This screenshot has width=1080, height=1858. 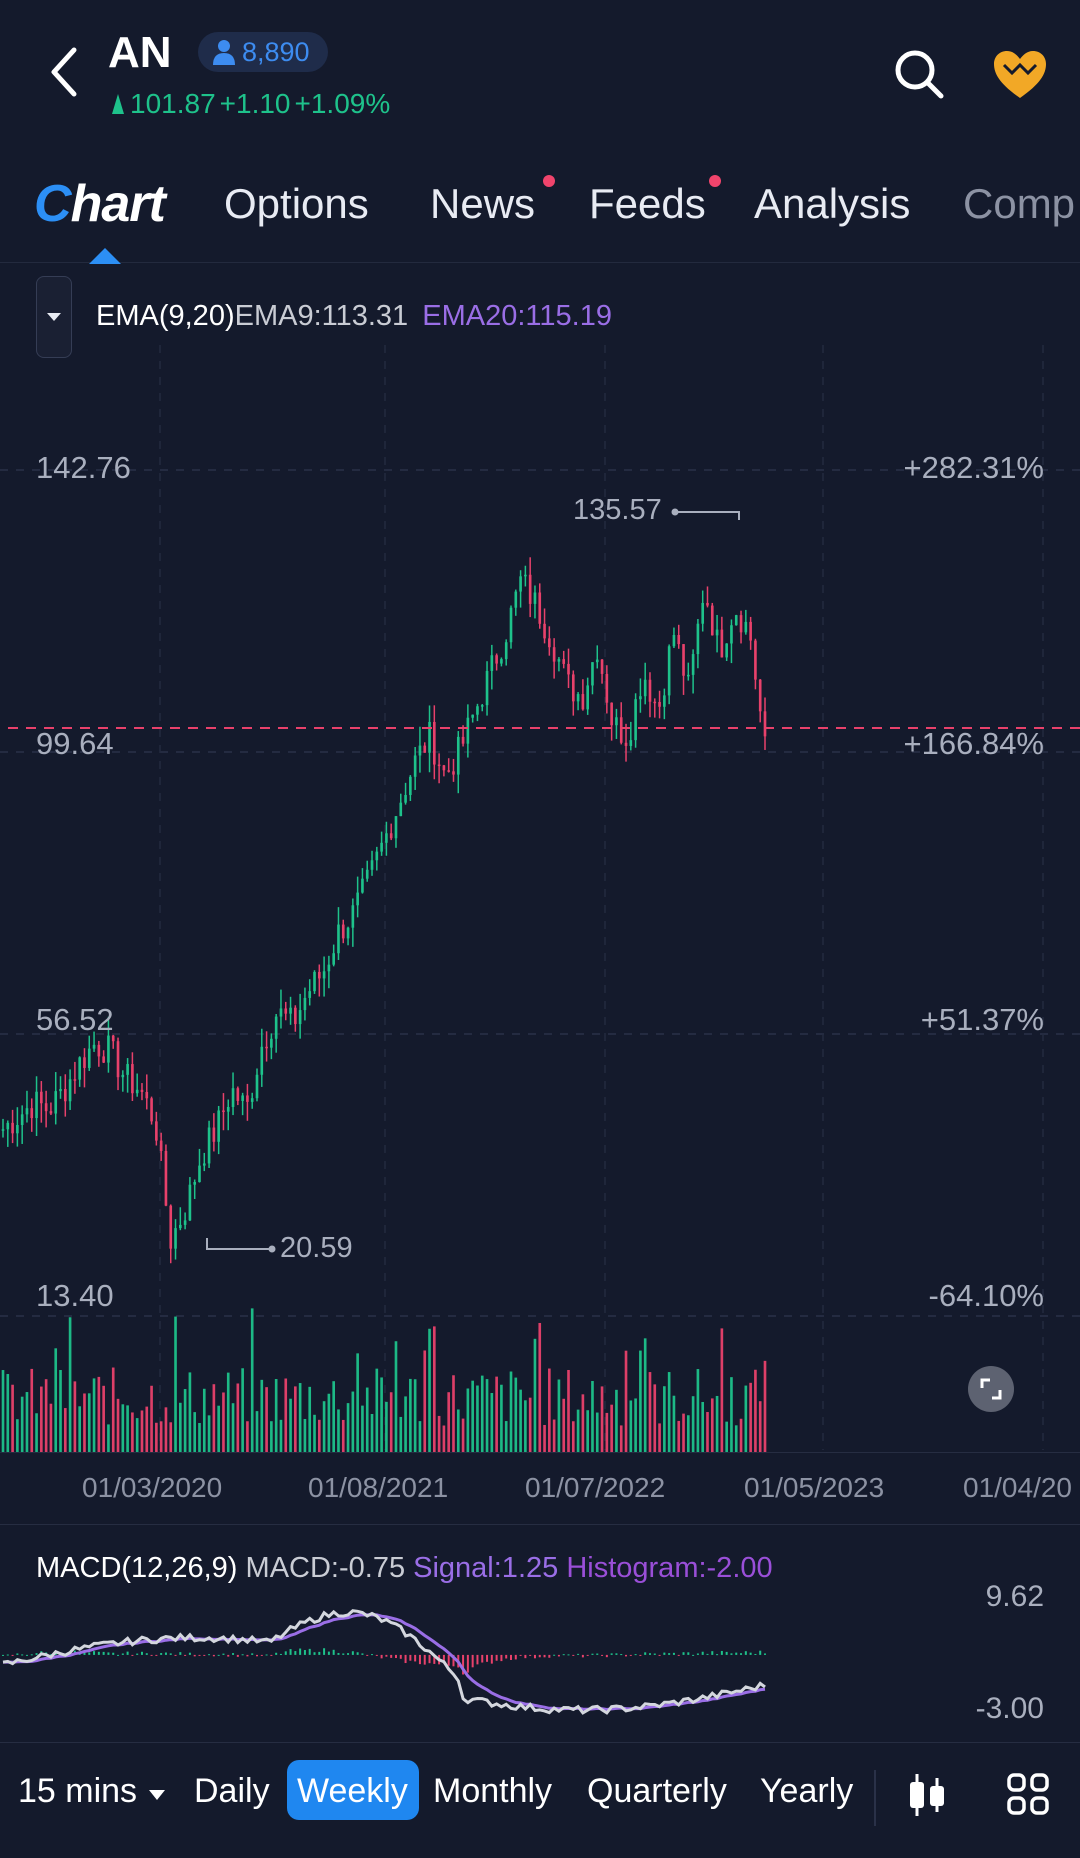 I want to click on tab-comp: Comp, so click(x=1019, y=203).